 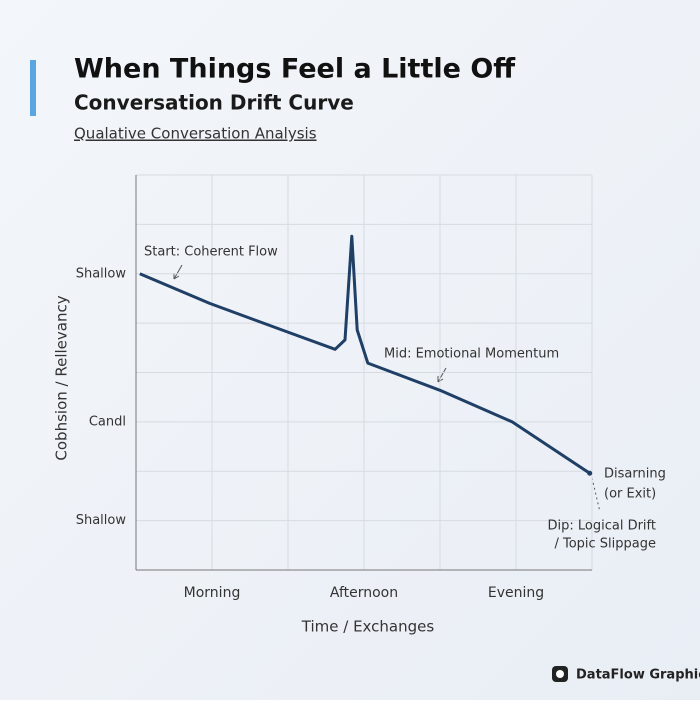 I want to click on y-tick-label: Candl, so click(x=107, y=421).